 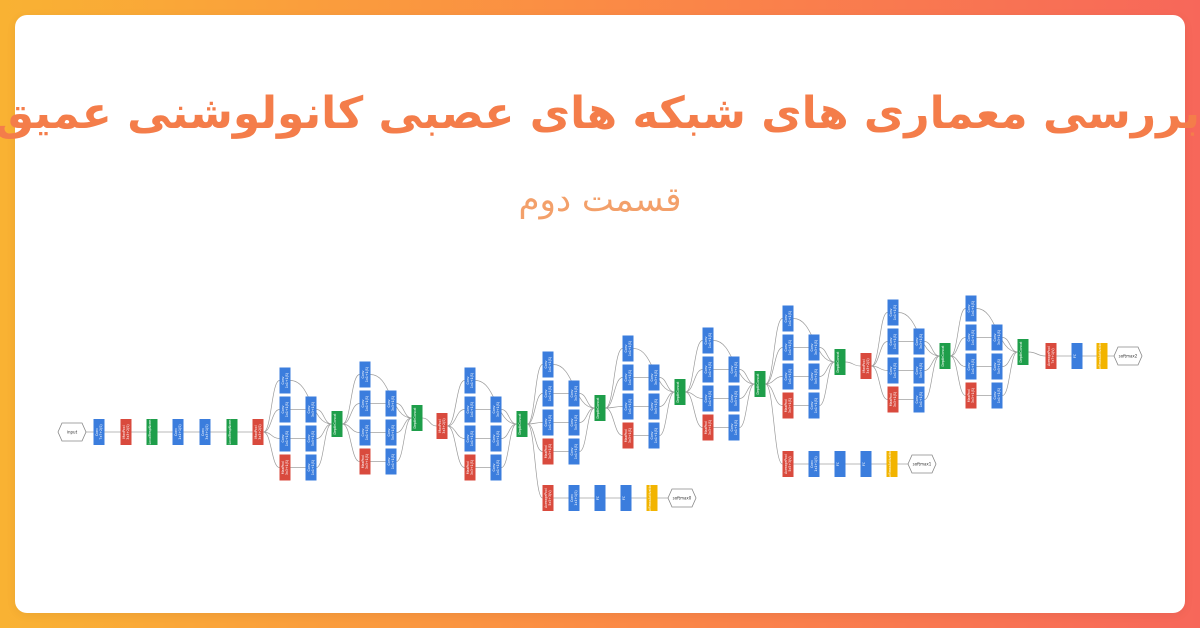 What do you see at coordinates (682, 498) in the screenshot?
I see `node-term: softmax0` at bounding box center [682, 498].